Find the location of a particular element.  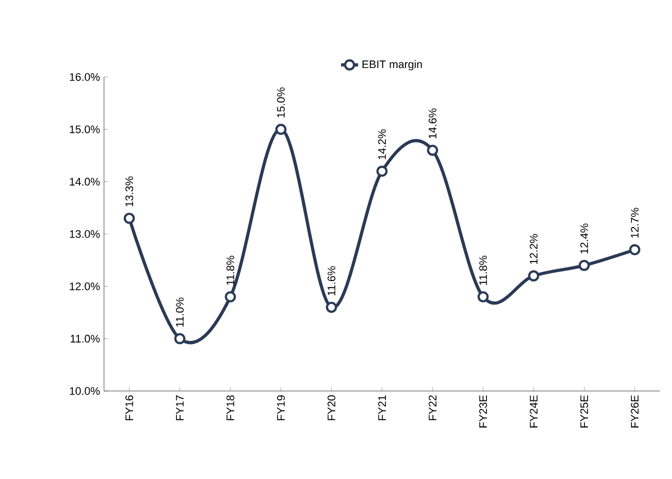

x-tick-label: FY24E is located at coordinates (534, 411).